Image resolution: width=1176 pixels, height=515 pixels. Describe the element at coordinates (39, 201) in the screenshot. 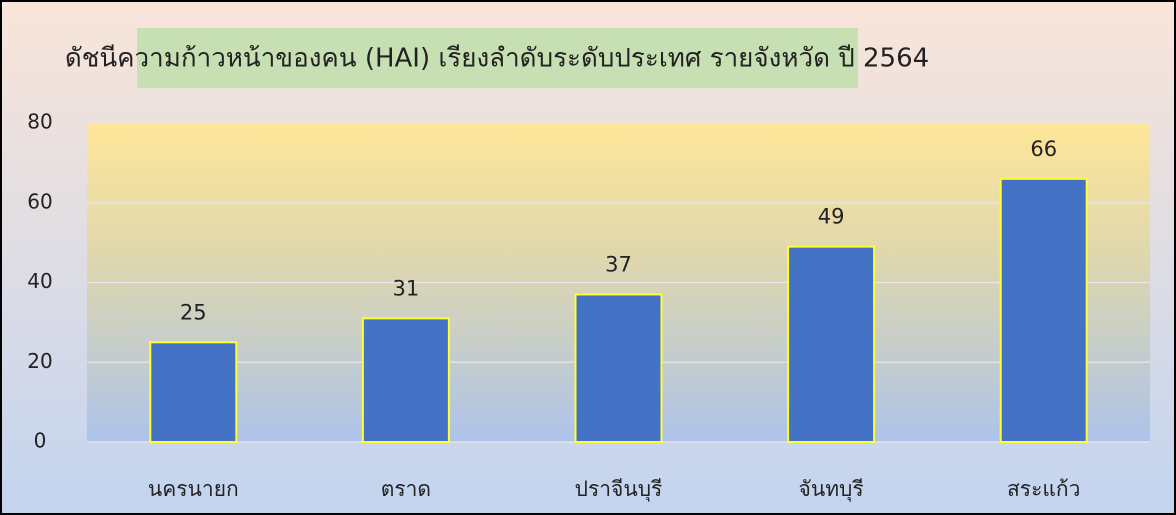

I see `y-tick-label: 60` at that location.